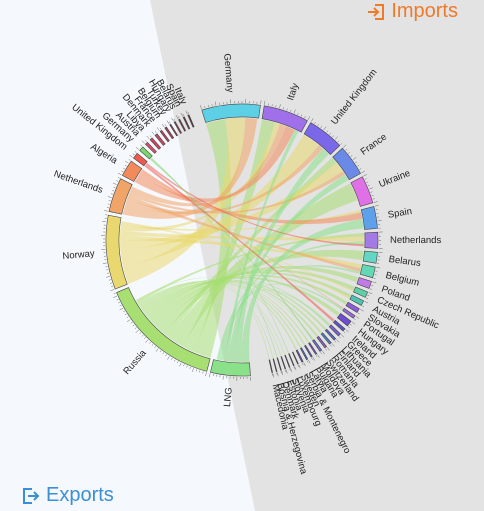 Image resolution: width=484 pixels, height=511 pixels. Describe the element at coordinates (386, 217) in the screenshot. I see `import-group-spain: Spain` at that location.